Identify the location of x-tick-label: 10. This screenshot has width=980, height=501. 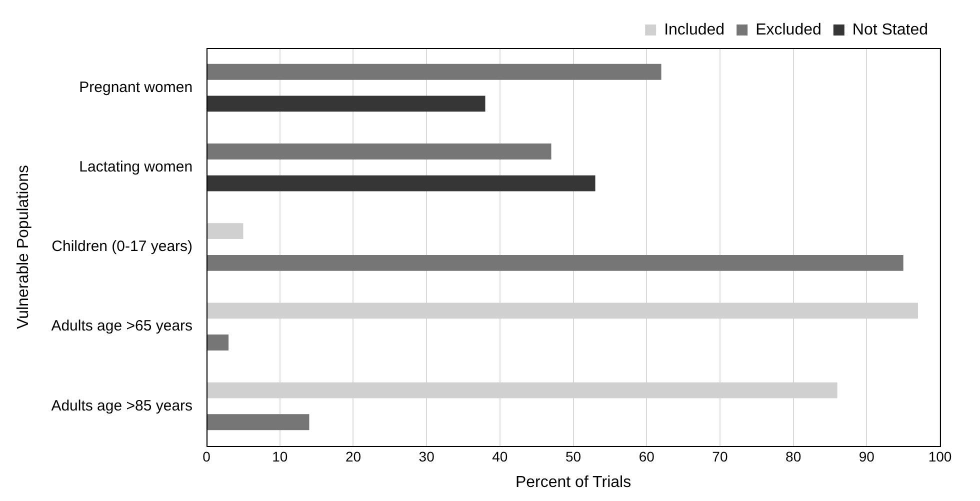
(280, 456).